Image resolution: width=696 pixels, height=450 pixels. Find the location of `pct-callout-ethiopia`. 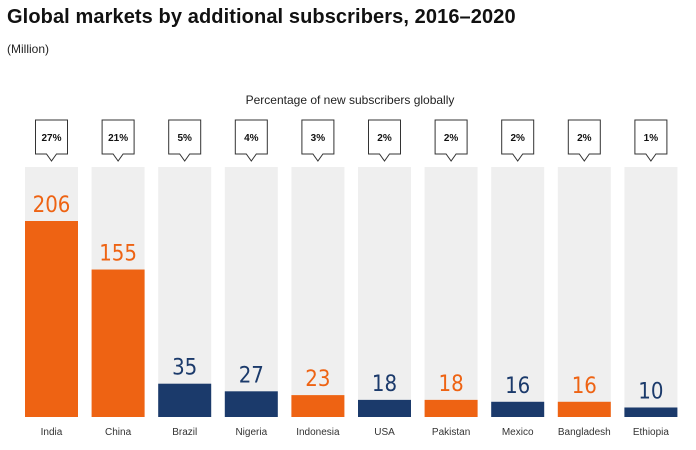

pct-callout-ethiopia is located at coordinates (651, 140).